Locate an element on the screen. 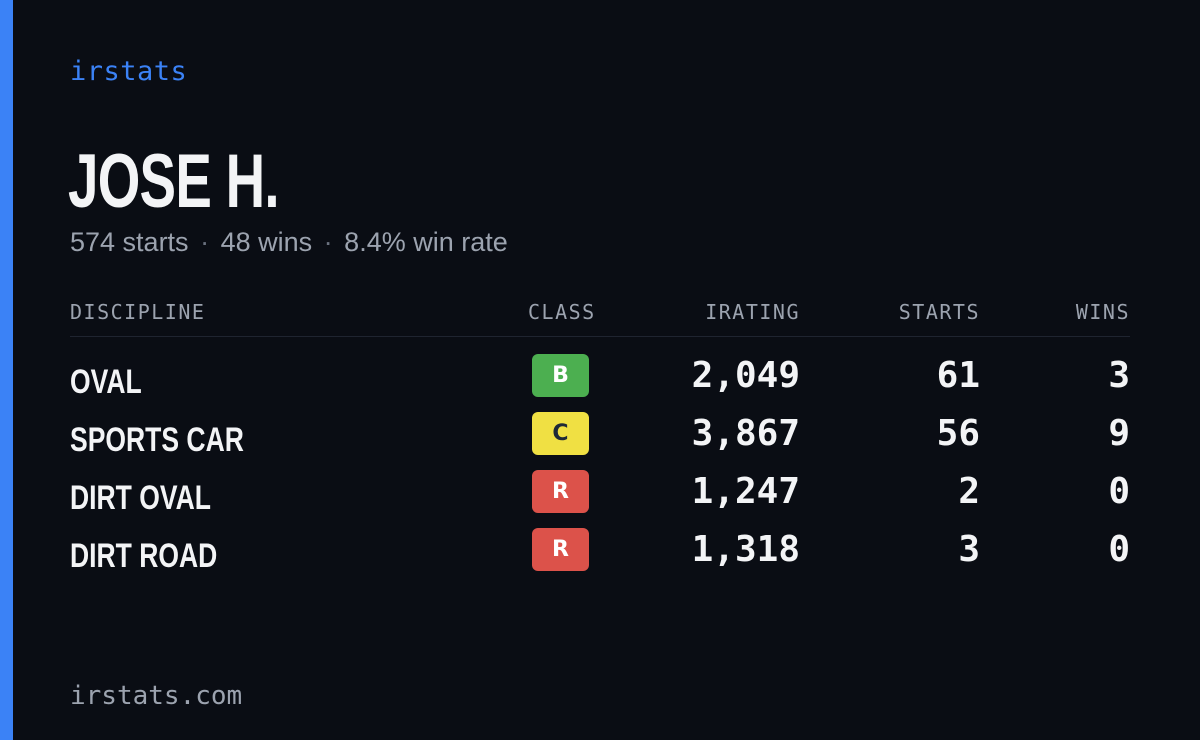 This screenshot has width=1200, height=740. header-irating: IRATING is located at coordinates (752, 312).